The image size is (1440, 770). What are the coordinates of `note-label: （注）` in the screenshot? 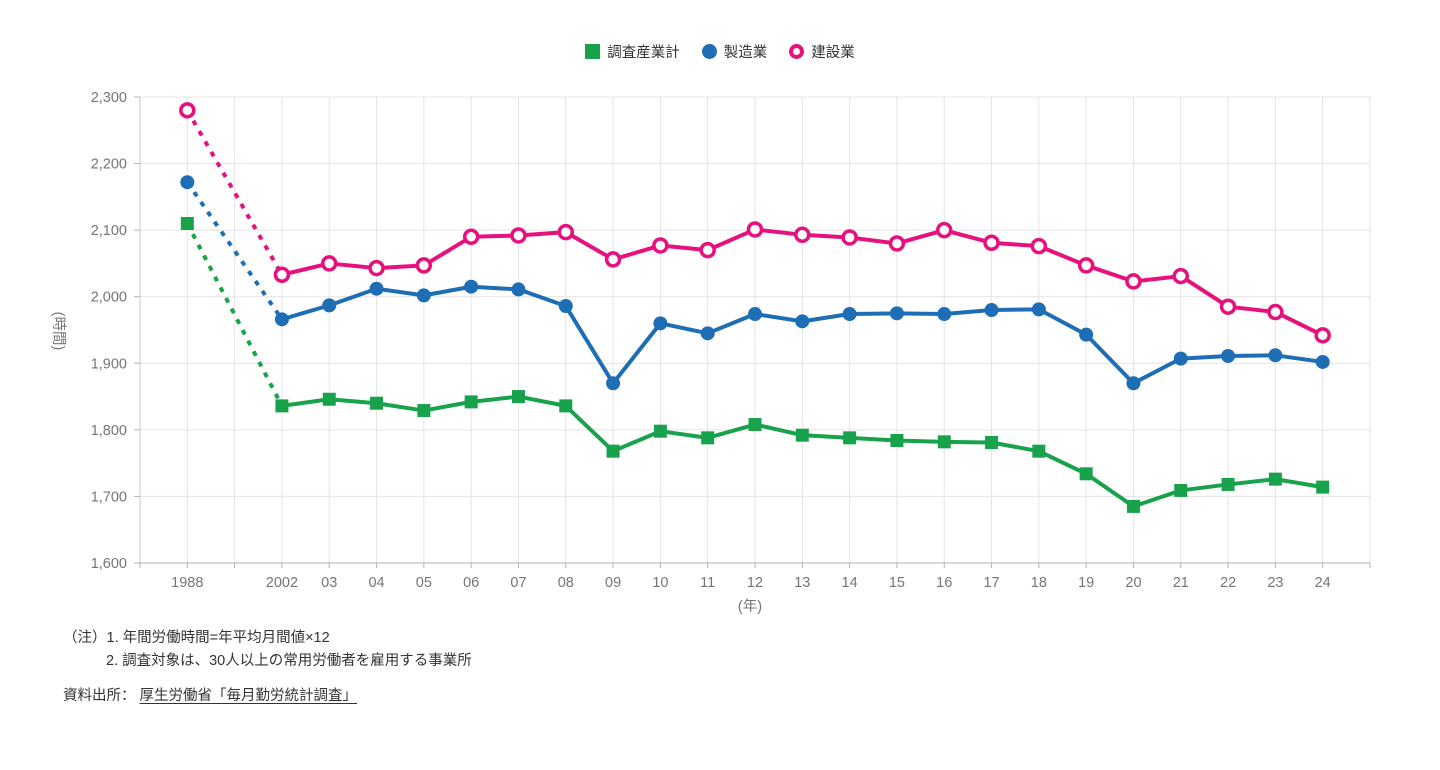 It's located at (85, 638).